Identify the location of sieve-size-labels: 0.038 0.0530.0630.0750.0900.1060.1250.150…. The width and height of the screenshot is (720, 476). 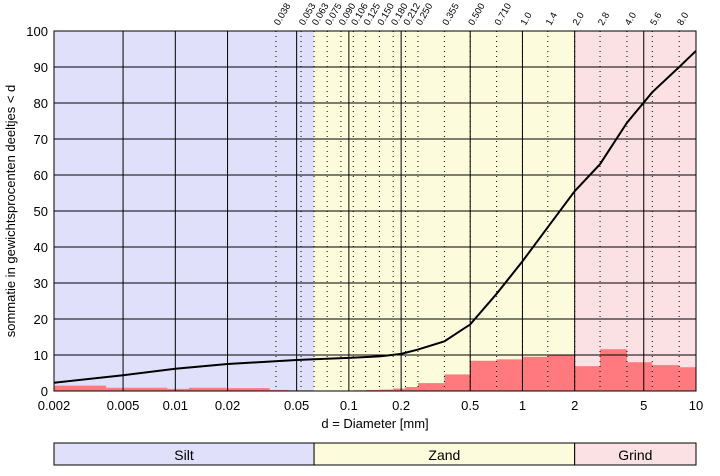
(481, 14).